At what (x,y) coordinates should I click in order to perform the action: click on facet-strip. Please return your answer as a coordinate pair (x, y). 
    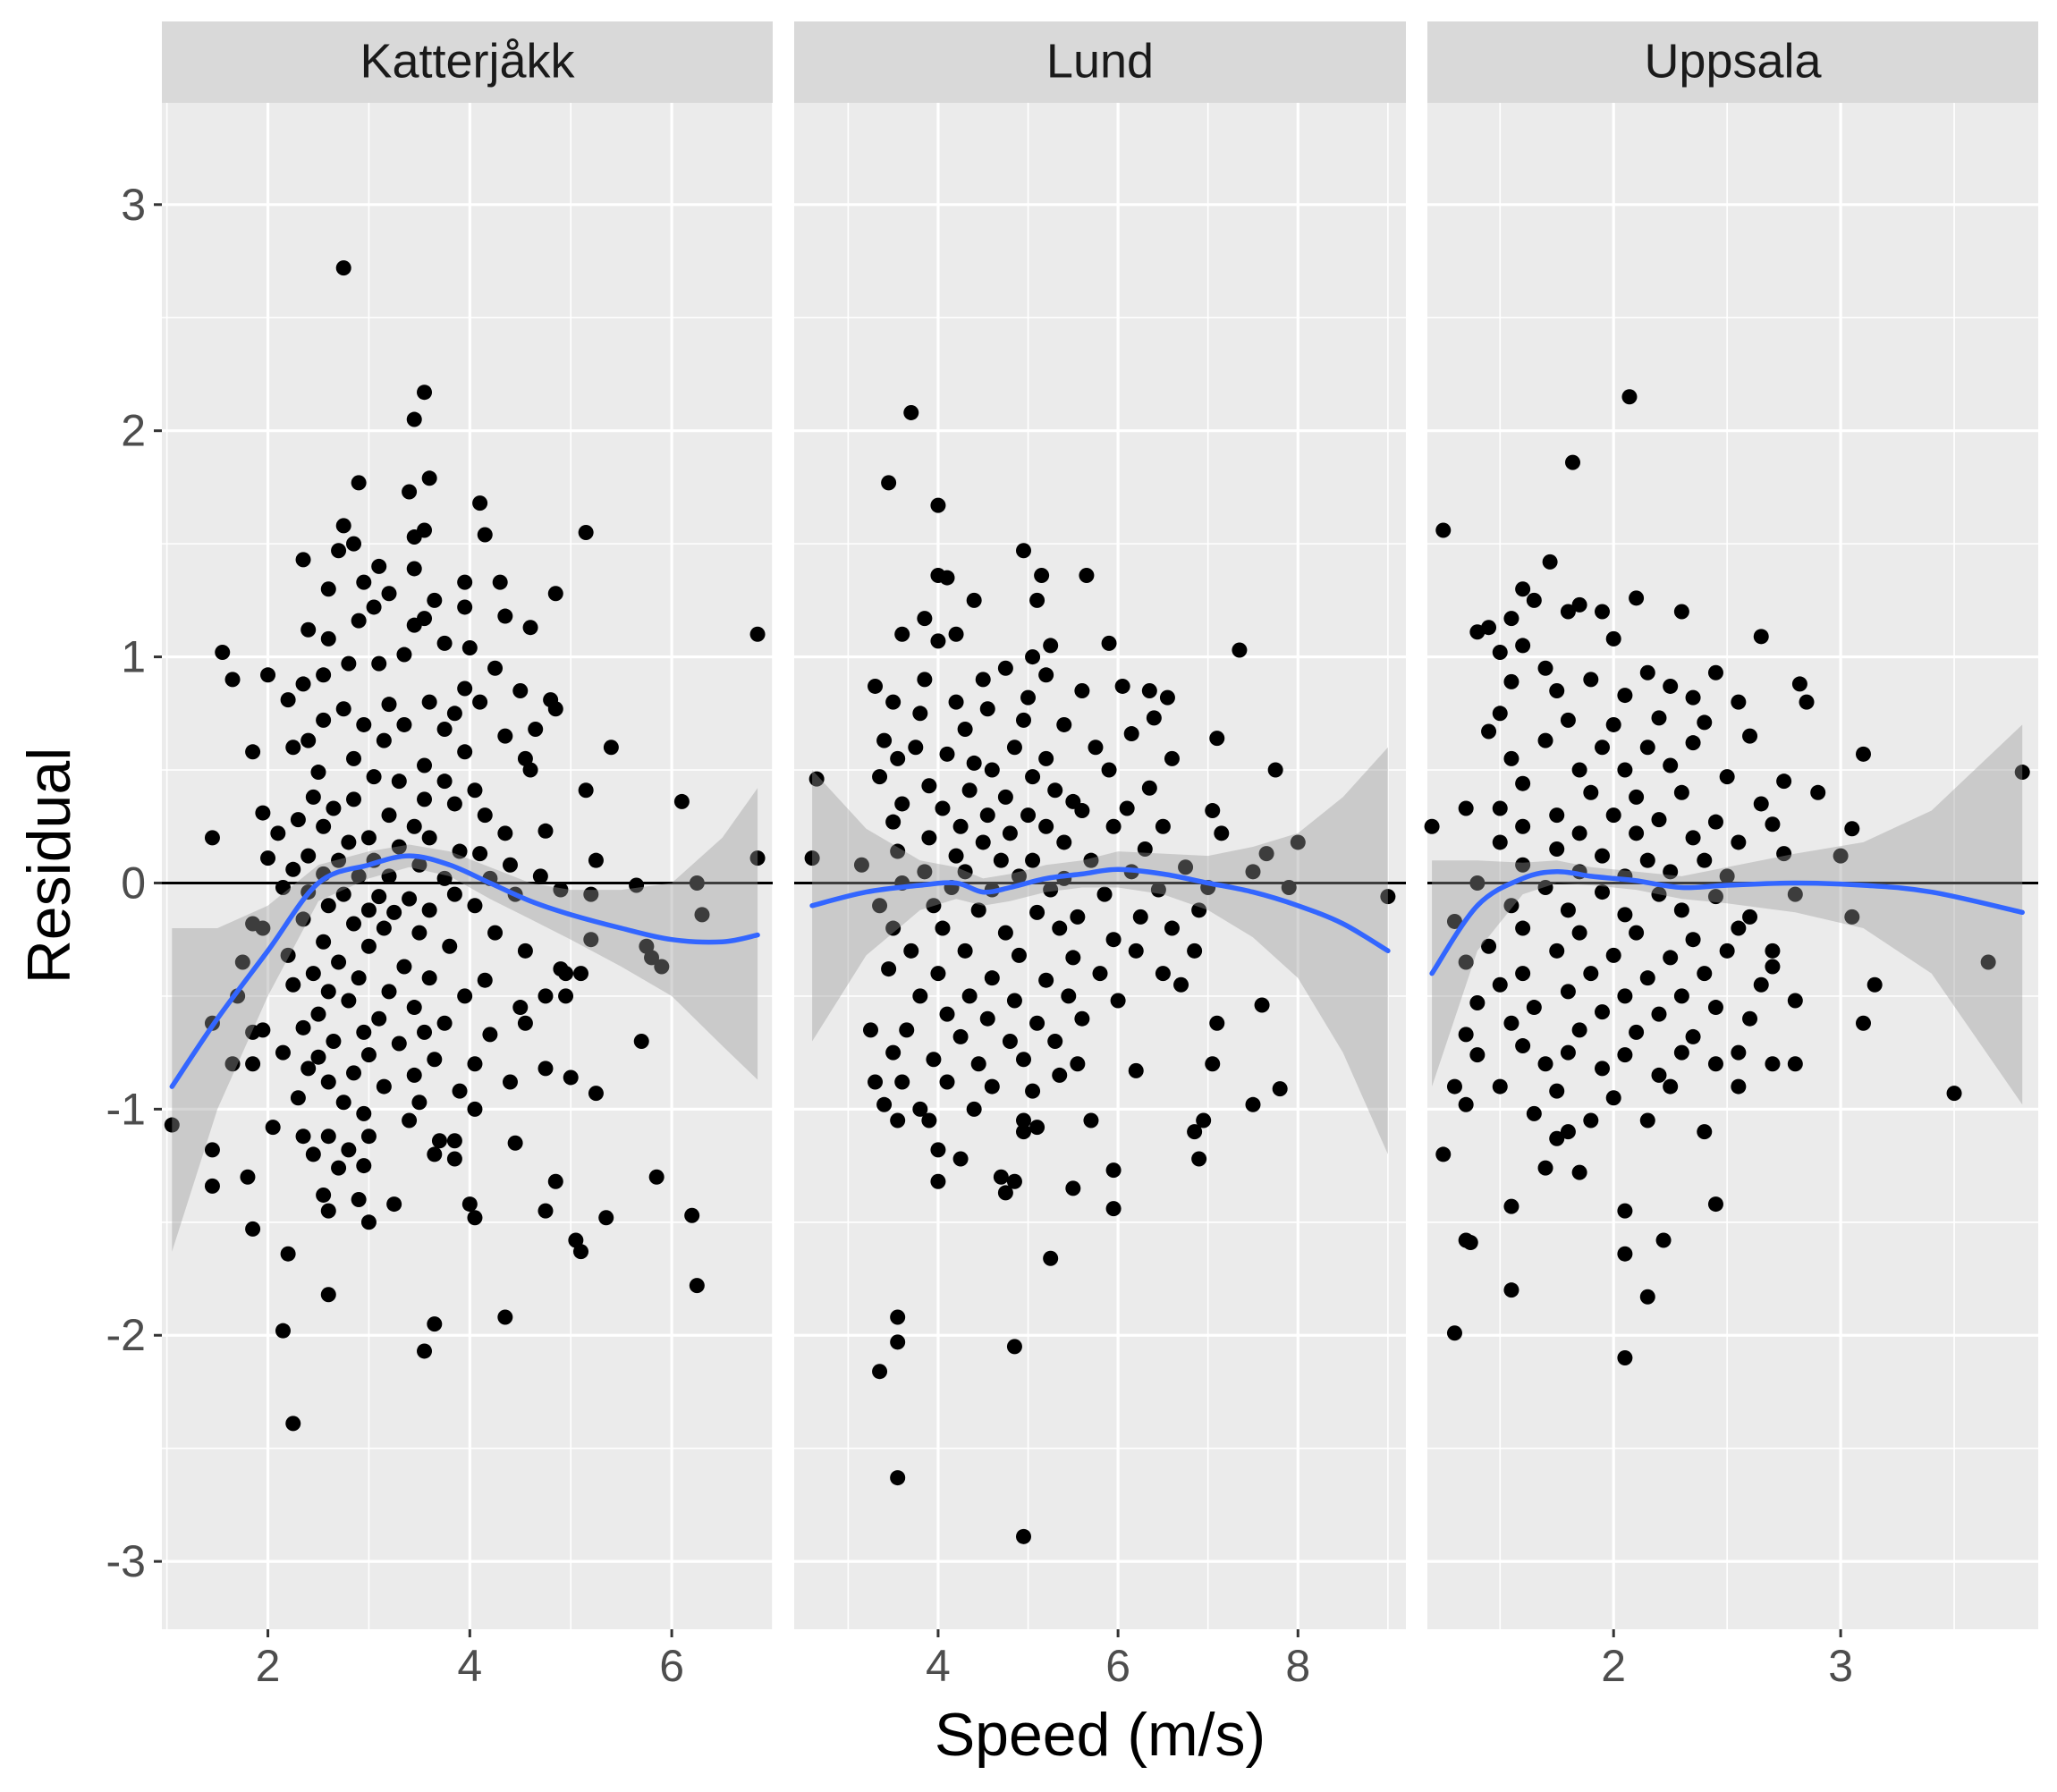
    Looking at the image, I should click on (467, 62).